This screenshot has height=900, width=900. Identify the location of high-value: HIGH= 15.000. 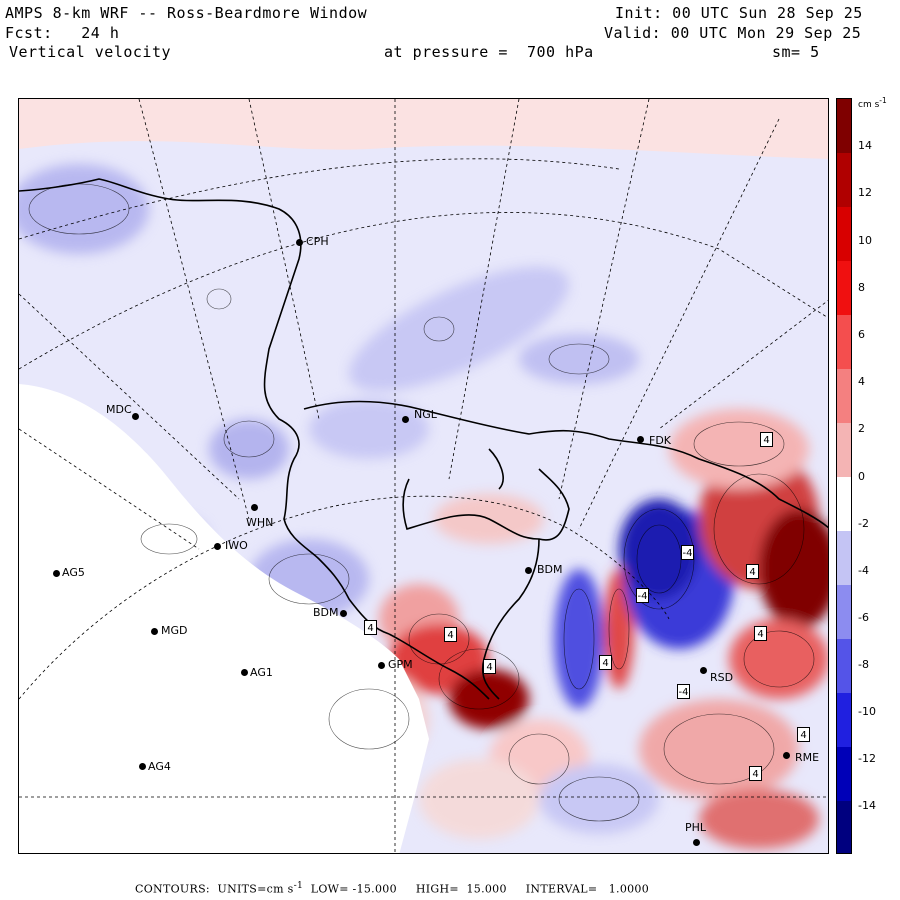
(461, 889).